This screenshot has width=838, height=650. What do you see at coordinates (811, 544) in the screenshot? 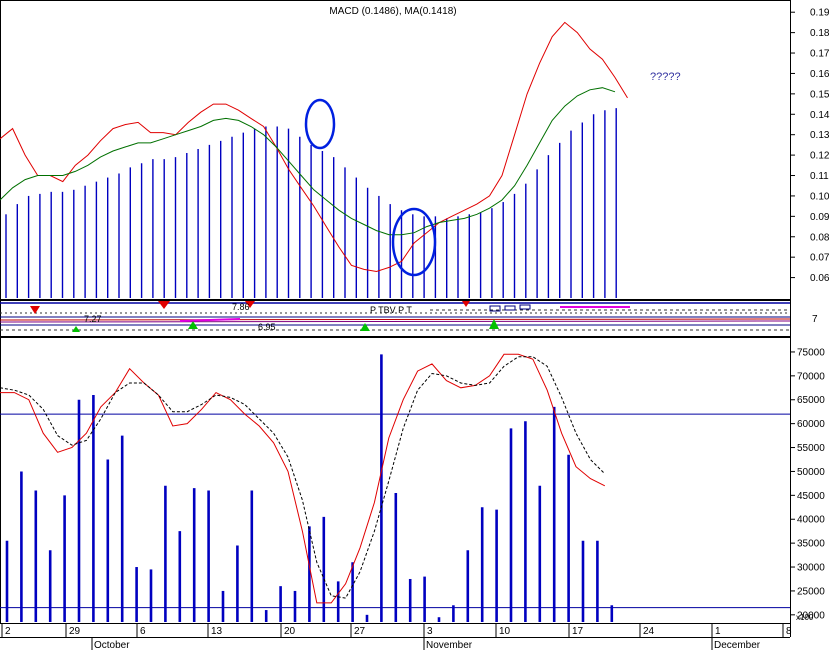
I see `bottom-ytick-label: 35000` at bounding box center [811, 544].